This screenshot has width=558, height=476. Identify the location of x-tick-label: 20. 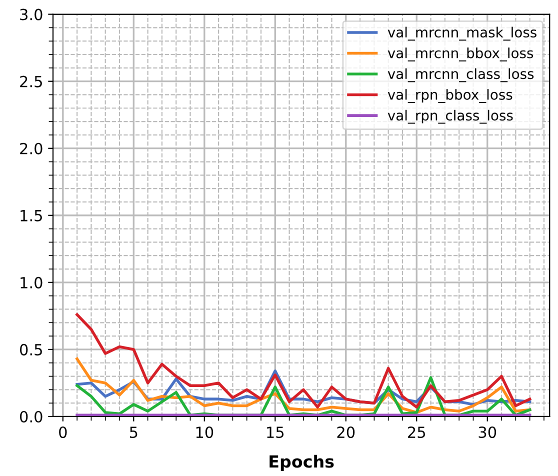
(346, 432).